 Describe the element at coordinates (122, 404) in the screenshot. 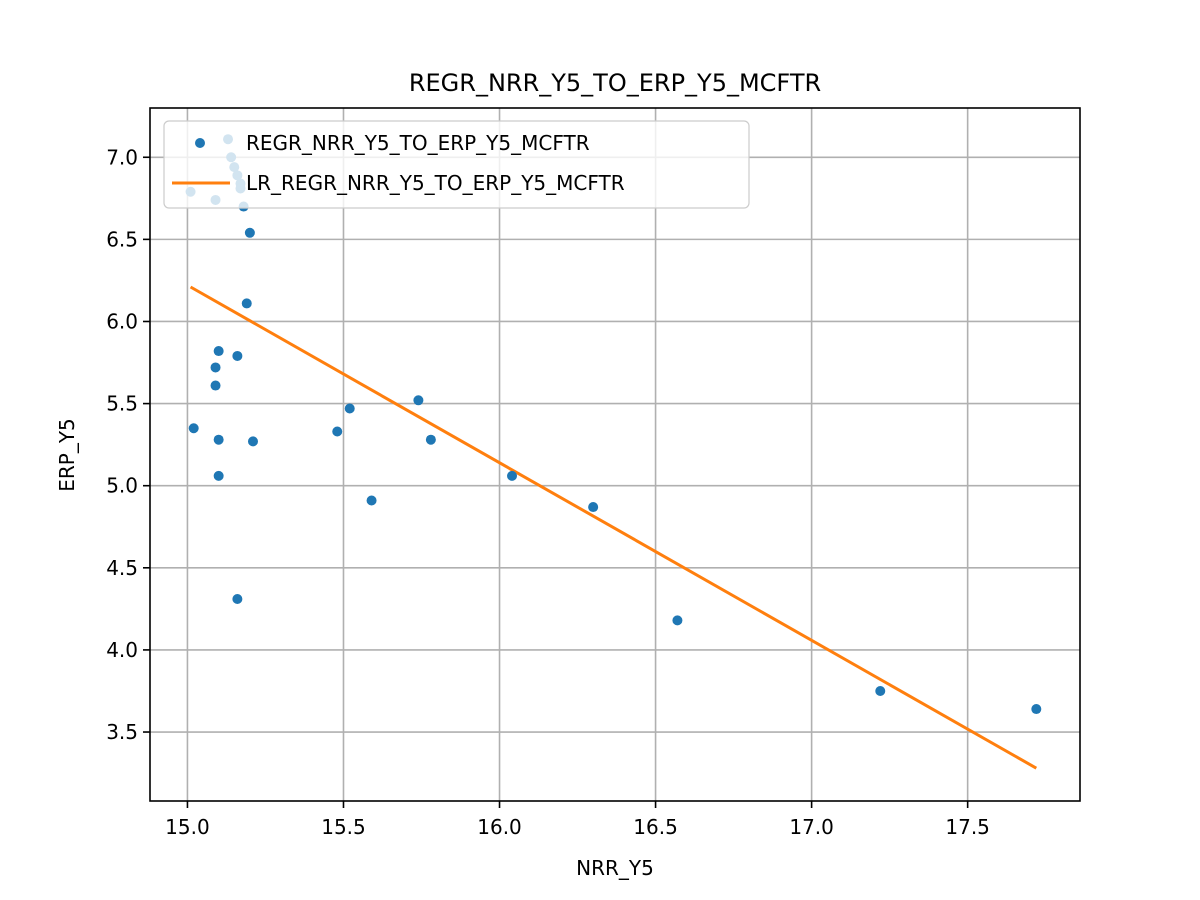

I see `y-tick-label: 5.5` at that location.